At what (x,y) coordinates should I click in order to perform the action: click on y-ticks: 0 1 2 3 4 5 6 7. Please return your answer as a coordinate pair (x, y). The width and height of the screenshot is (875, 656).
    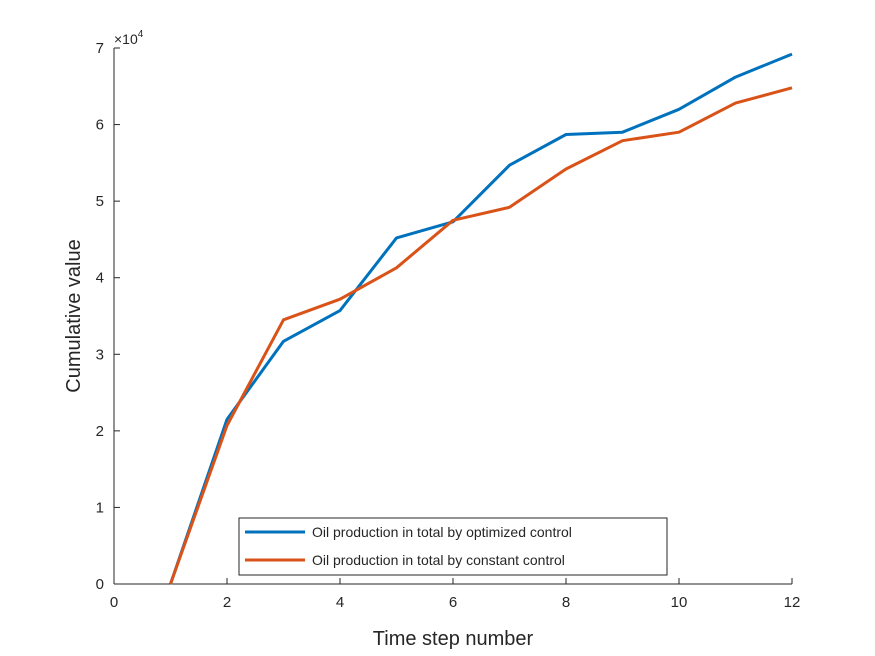
    Looking at the image, I should click on (108, 316).